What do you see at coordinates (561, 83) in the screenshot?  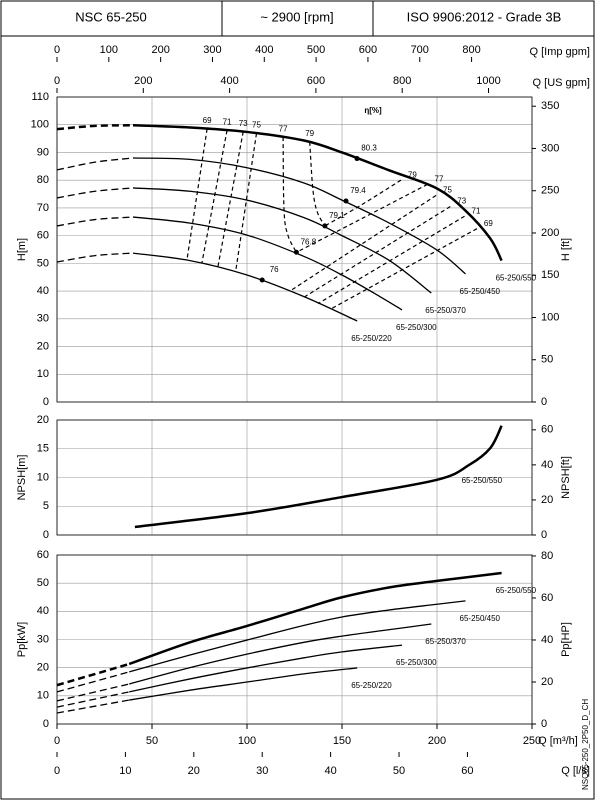 I see `x-axis-title: Q [US gpm]` at bounding box center [561, 83].